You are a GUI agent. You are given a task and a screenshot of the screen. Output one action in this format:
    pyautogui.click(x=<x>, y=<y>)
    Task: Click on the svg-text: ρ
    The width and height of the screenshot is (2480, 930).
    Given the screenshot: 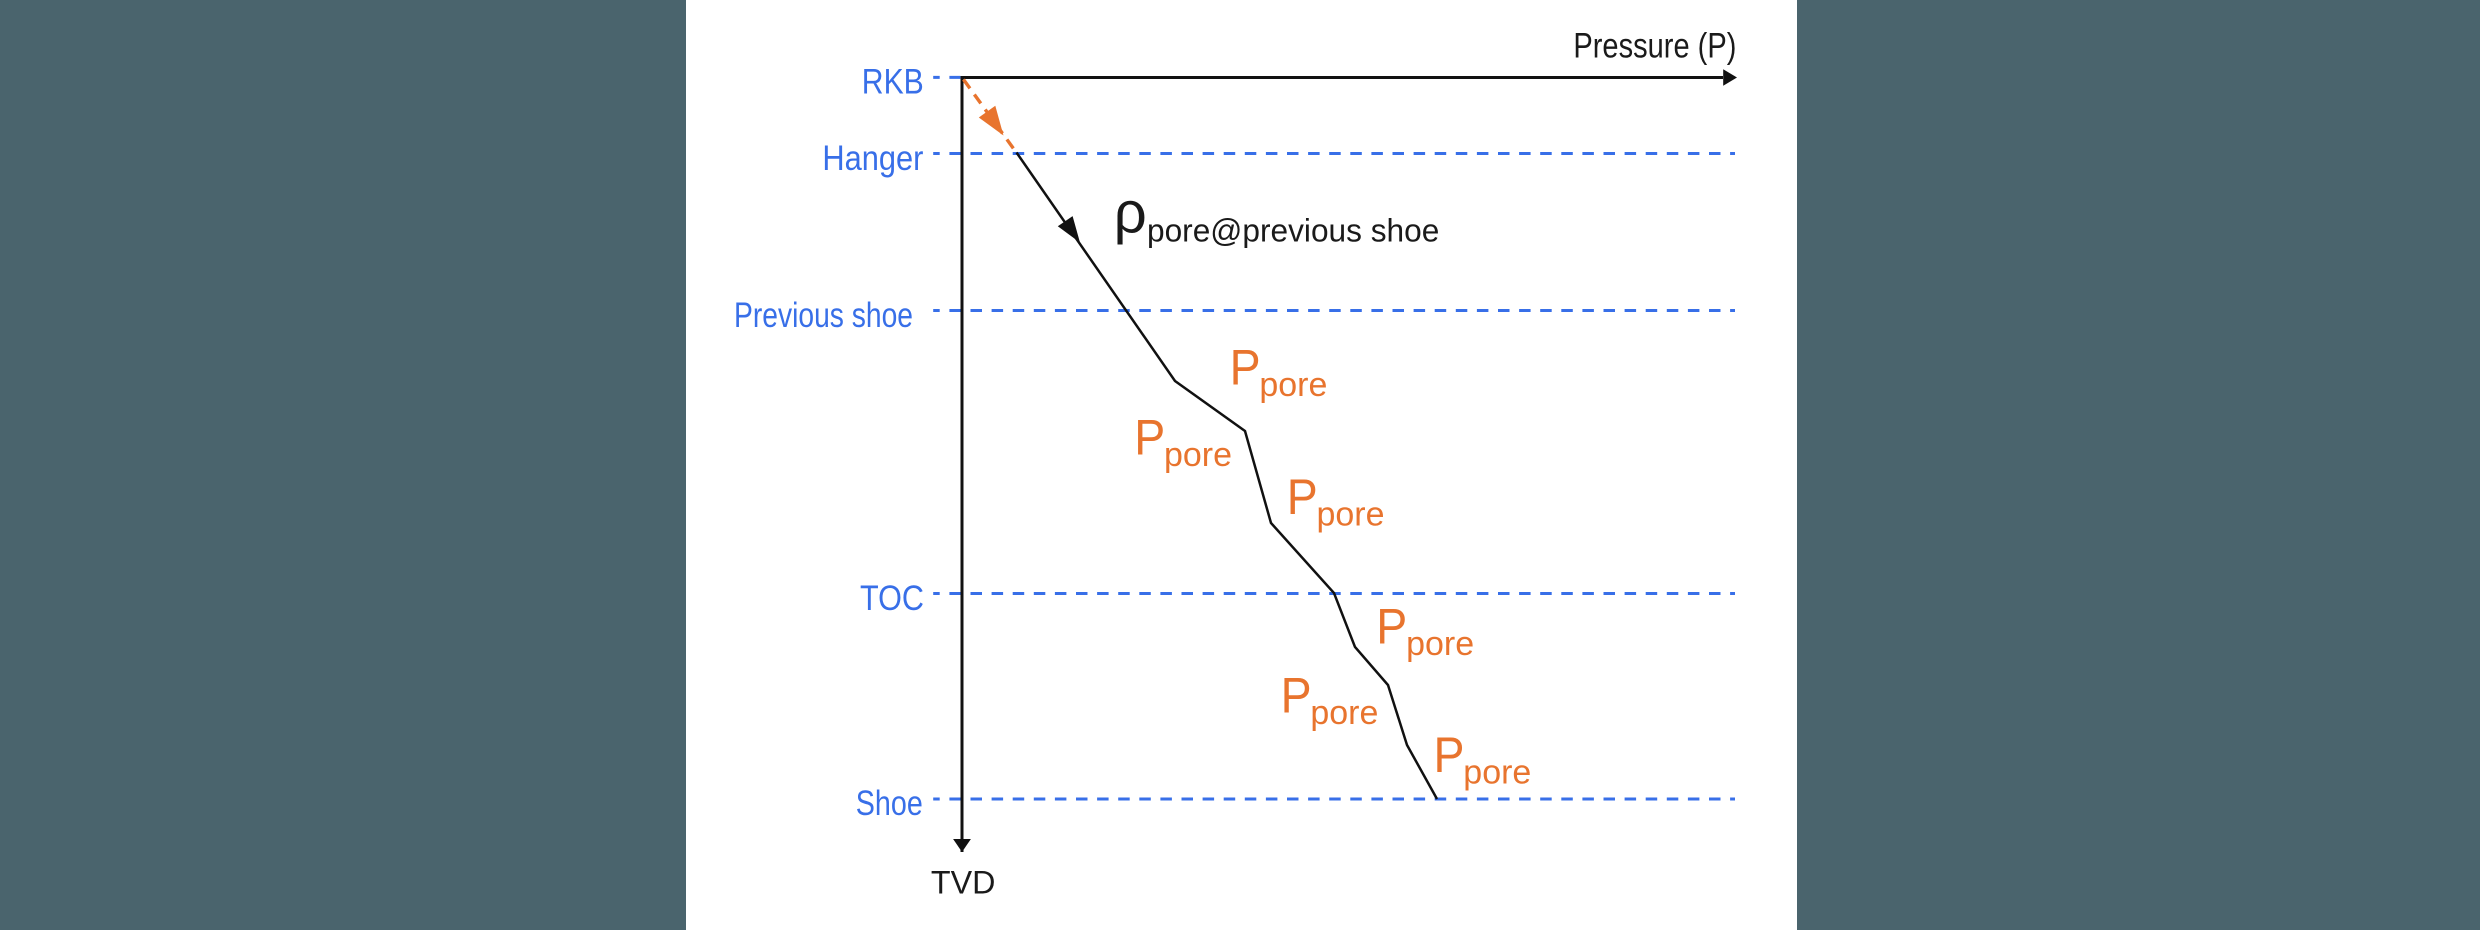 What is the action you would take?
    pyautogui.click(x=1130, y=213)
    